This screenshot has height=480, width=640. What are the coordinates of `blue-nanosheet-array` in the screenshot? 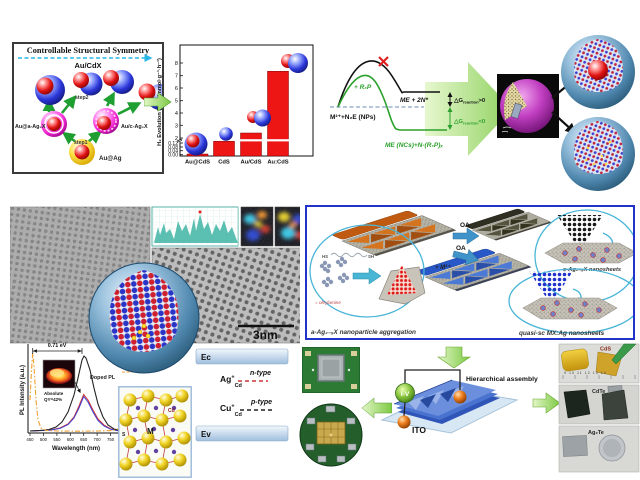 It's located at (474, 270).